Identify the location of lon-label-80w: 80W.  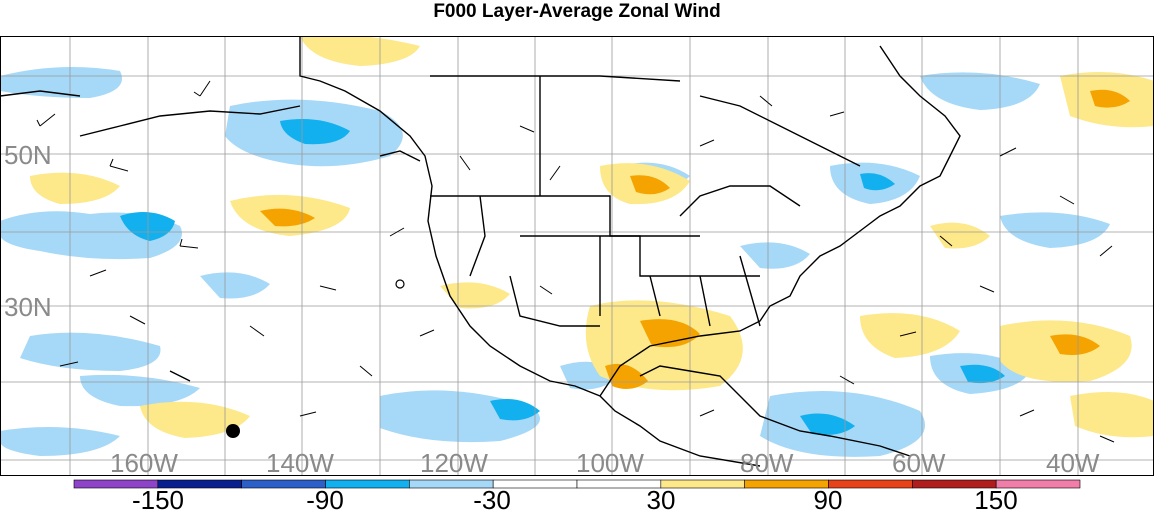
(767, 462).